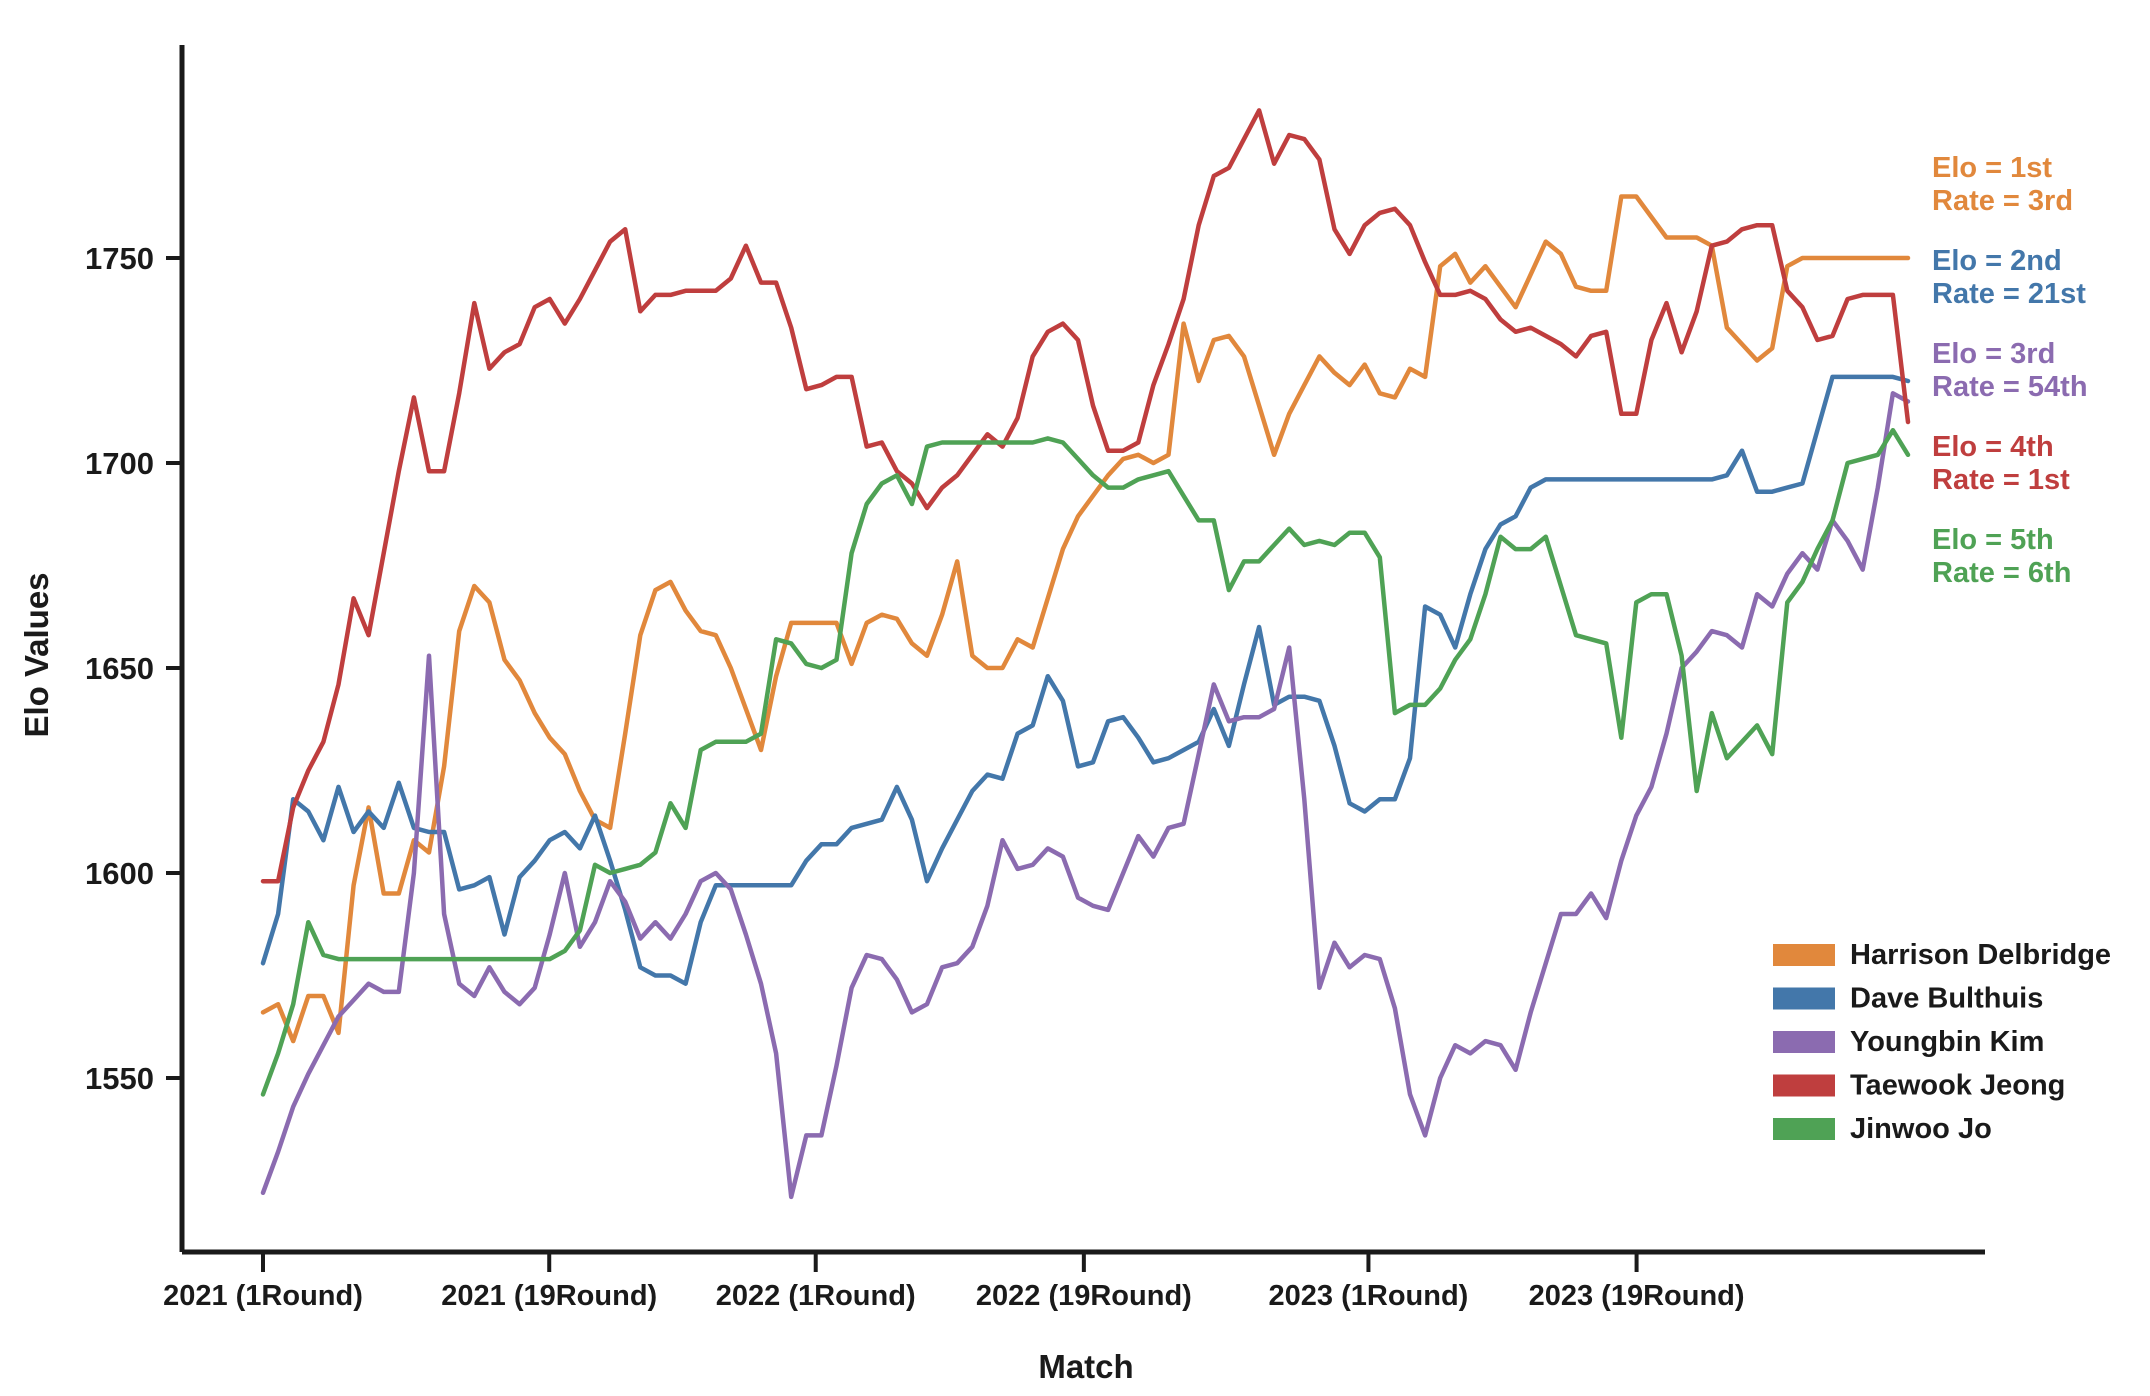  Describe the element at coordinates (119, 258) in the screenshot. I see `y-tick-label: 1750` at that location.